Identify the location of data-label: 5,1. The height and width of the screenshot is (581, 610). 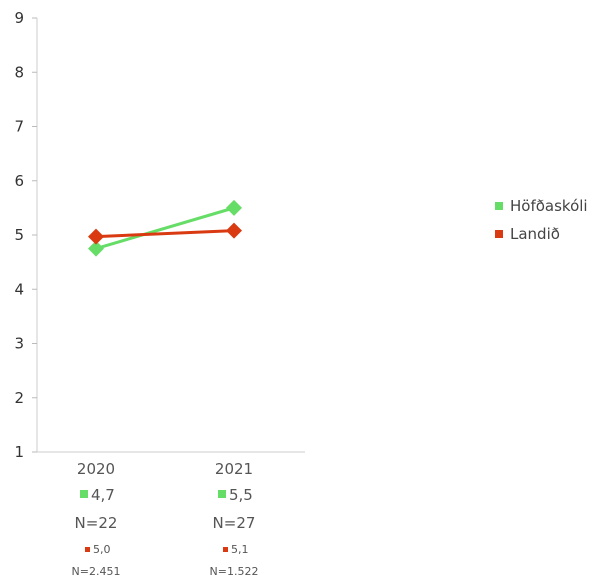
(240, 549).